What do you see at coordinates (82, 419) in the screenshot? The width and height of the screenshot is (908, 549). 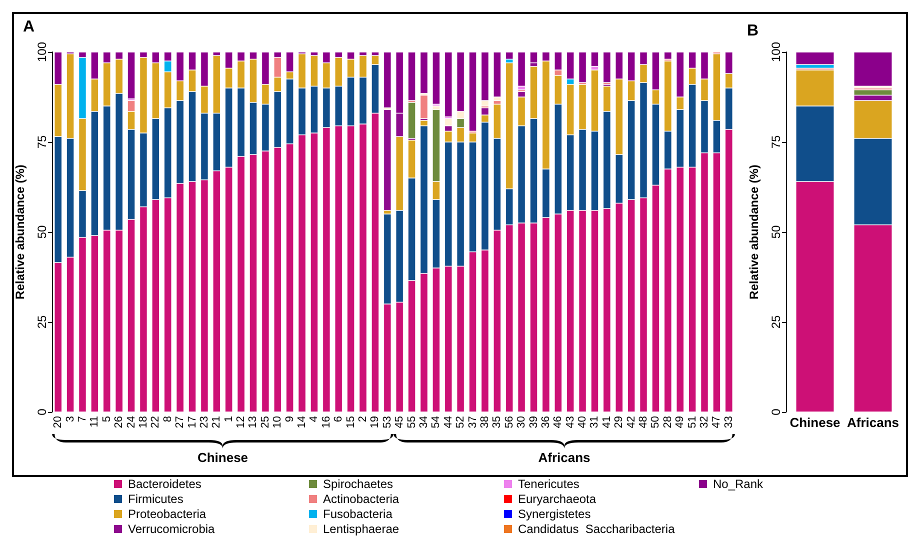 I see `x-tick-label: 7` at bounding box center [82, 419].